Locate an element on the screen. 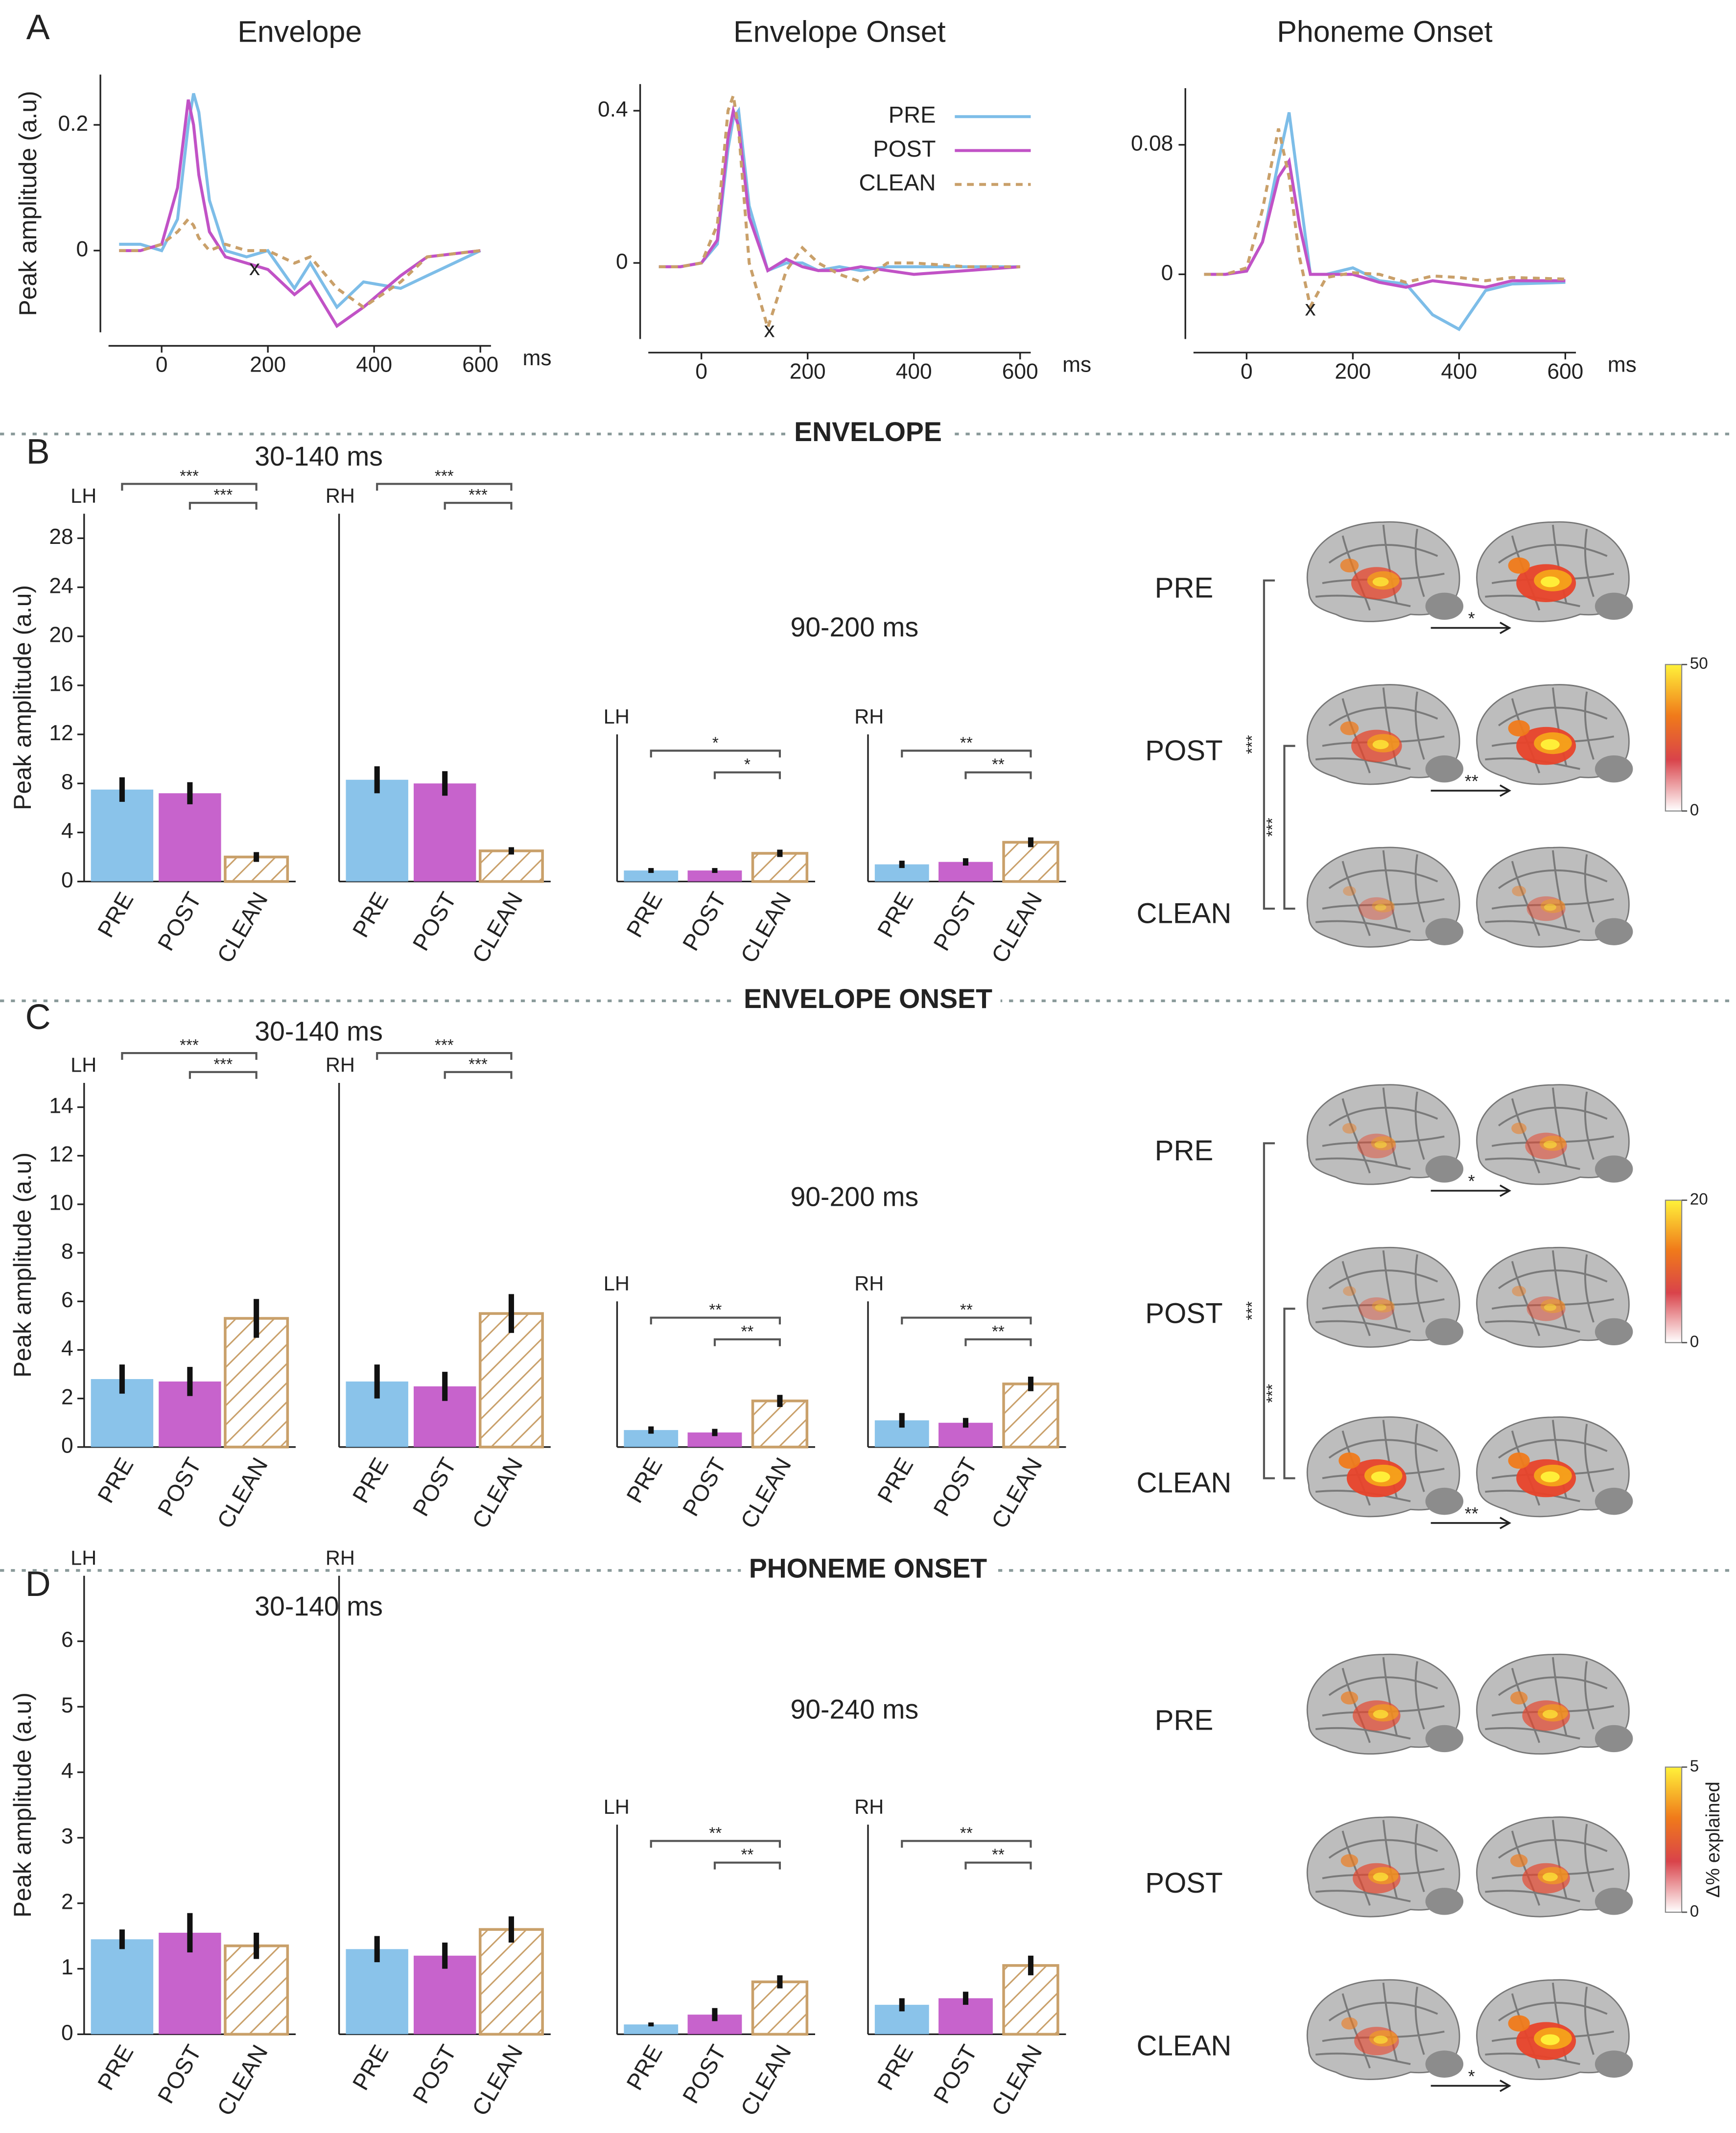  time-window: 90-240 ms is located at coordinates (854, 1709).